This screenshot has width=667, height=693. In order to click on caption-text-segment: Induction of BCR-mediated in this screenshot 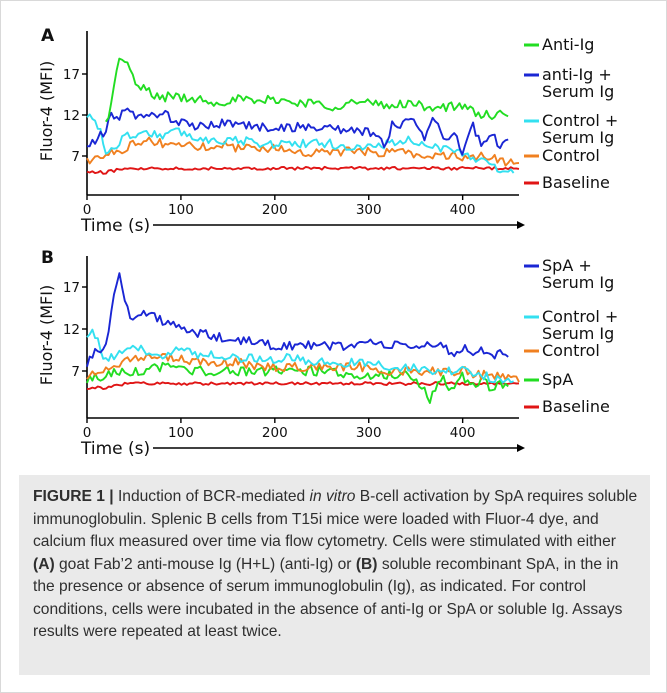, I will do `click(211, 496)`.